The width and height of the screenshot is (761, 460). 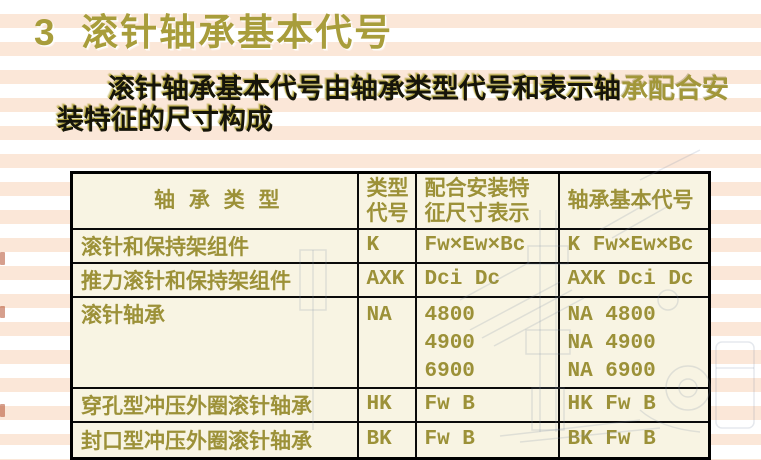 What do you see at coordinates (214, 279) in the screenshot?
I see `cell-type: 推力滚针和保持架组件` at bounding box center [214, 279].